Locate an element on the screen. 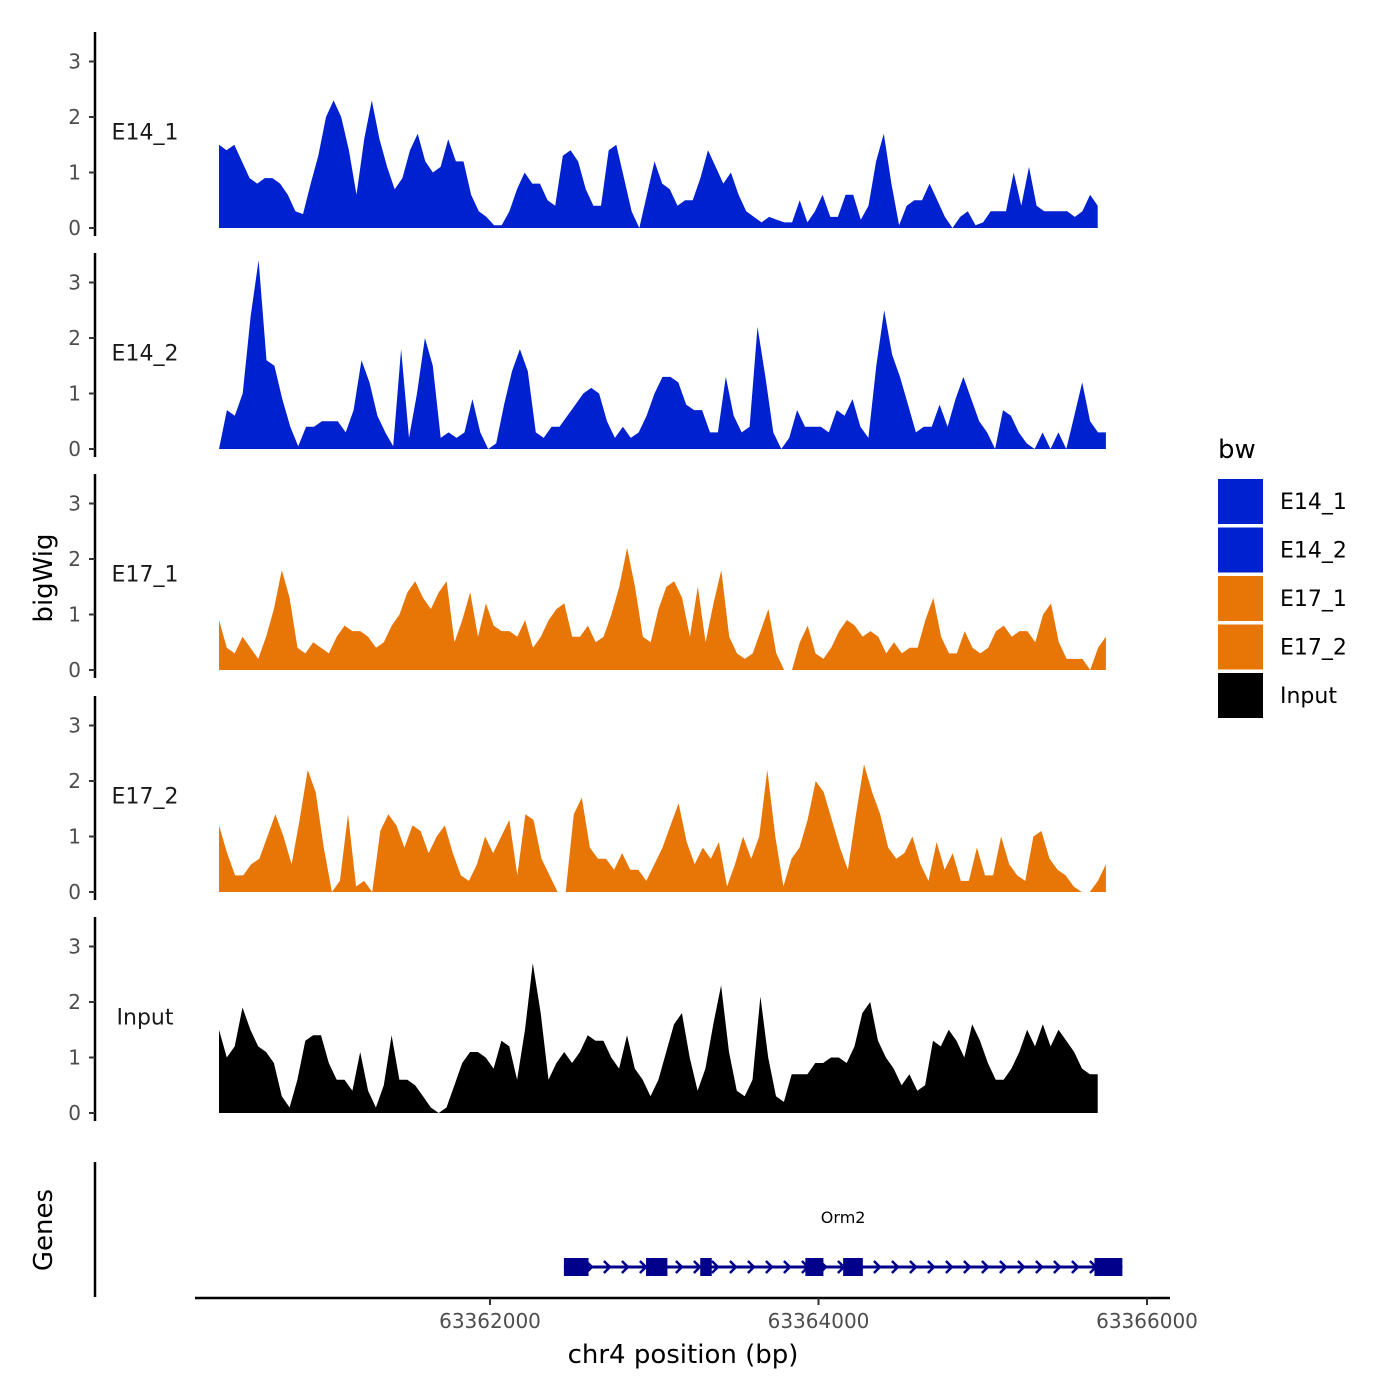 The image size is (1400, 1400). legend-label: E14_2 is located at coordinates (1313, 551).